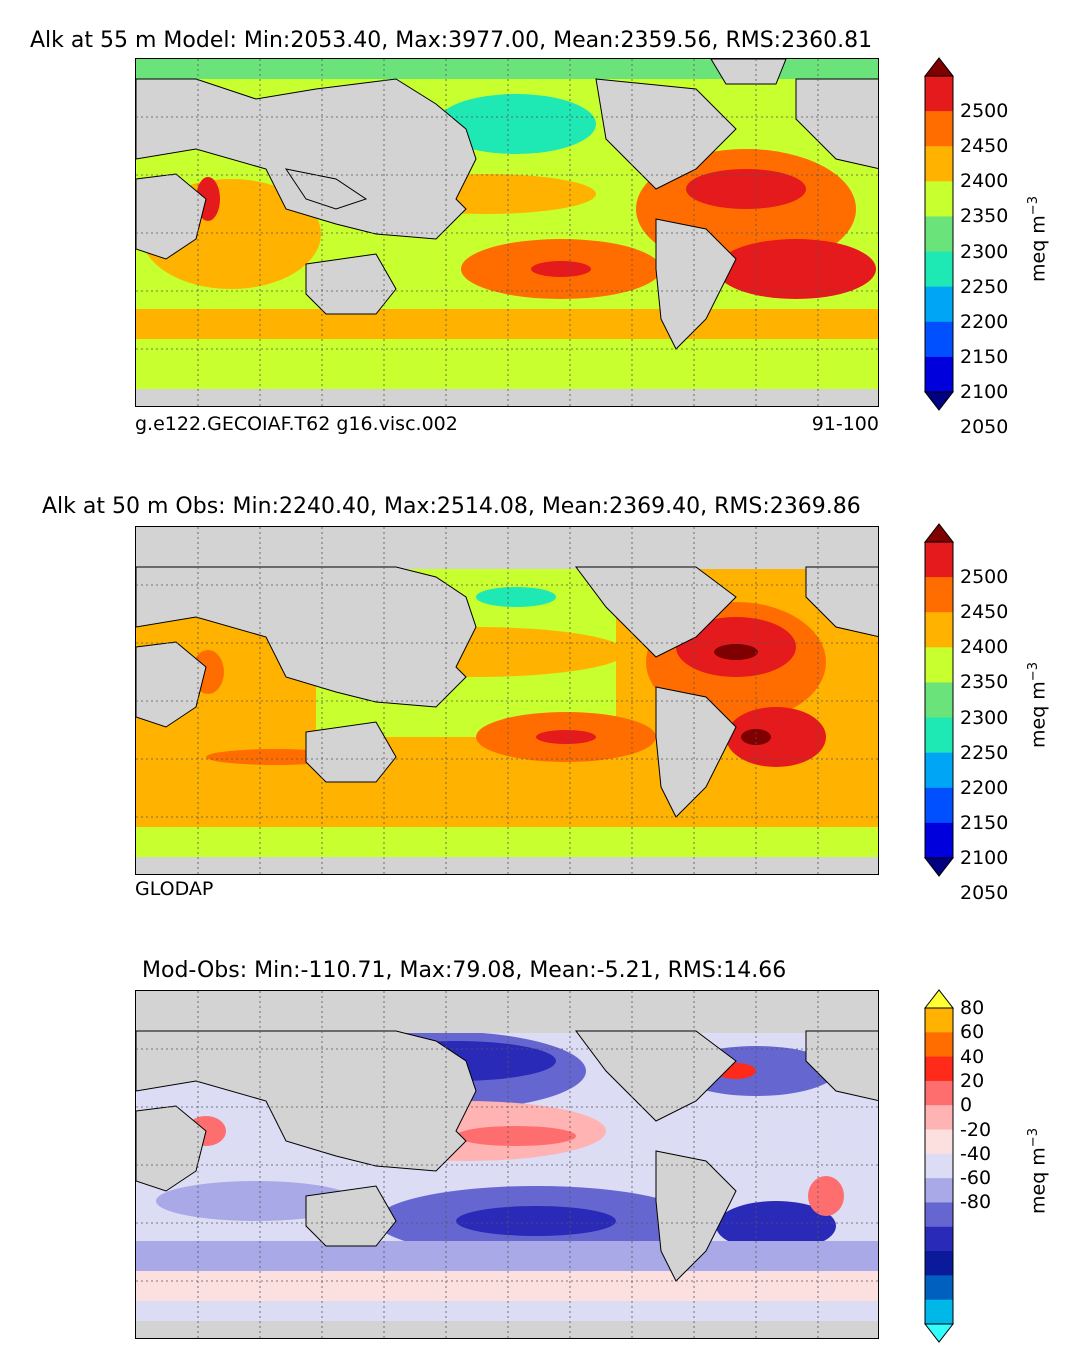  Describe the element at coordinates (972, 1032) in the screenshot. I see `colorbar-tick-label: 60` at that location.